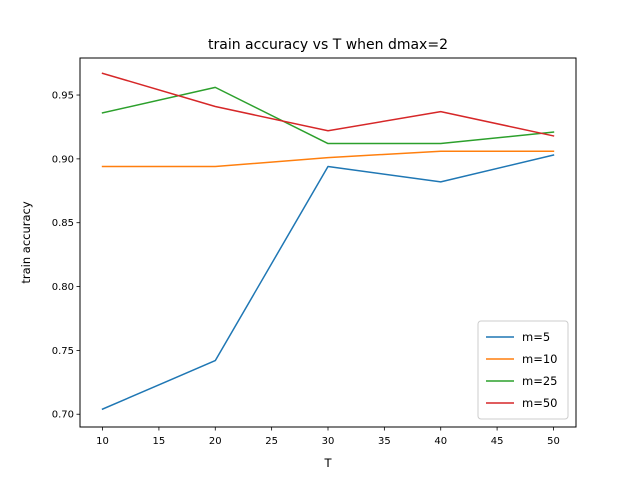  Describe the element at coordinates (102, 441) in the screenshot. I see `x-tick-label: 10` at that location.